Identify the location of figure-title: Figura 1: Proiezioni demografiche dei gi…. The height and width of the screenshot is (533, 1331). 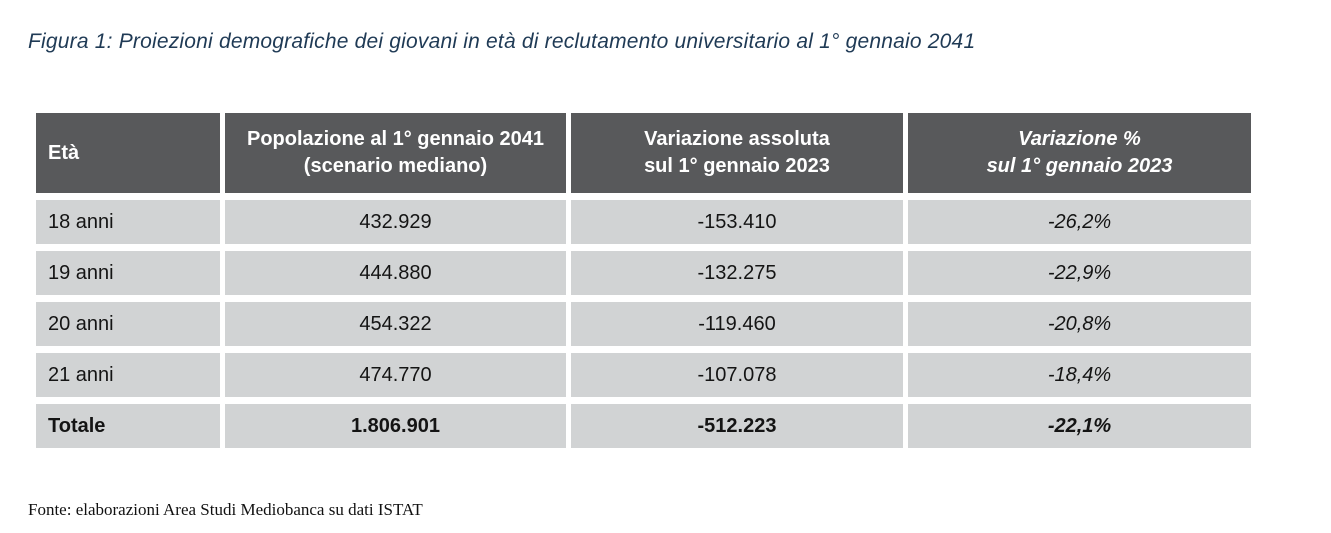
(502, 41).